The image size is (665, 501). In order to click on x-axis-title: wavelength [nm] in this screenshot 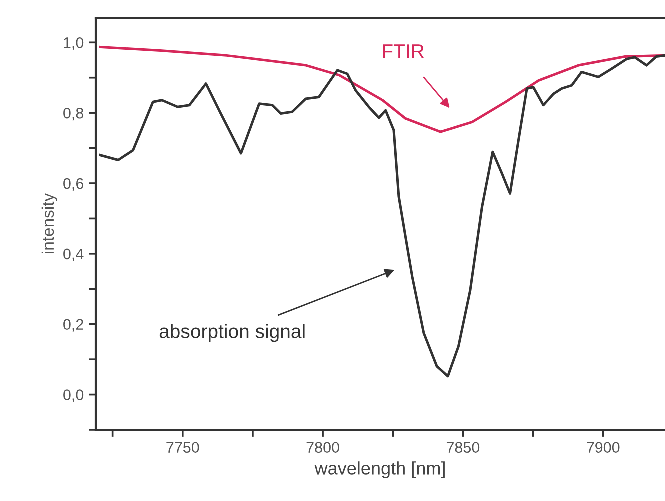, I will do `click(379, 470)`.